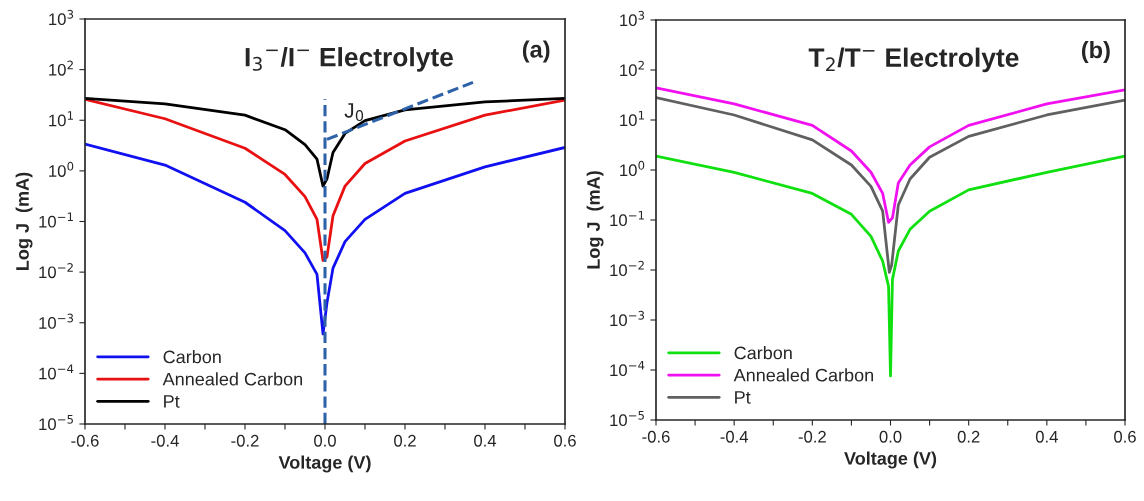  Describe the element at coordinates (536, 51) in the screenshot. I see `annotation: (a)` at that location.